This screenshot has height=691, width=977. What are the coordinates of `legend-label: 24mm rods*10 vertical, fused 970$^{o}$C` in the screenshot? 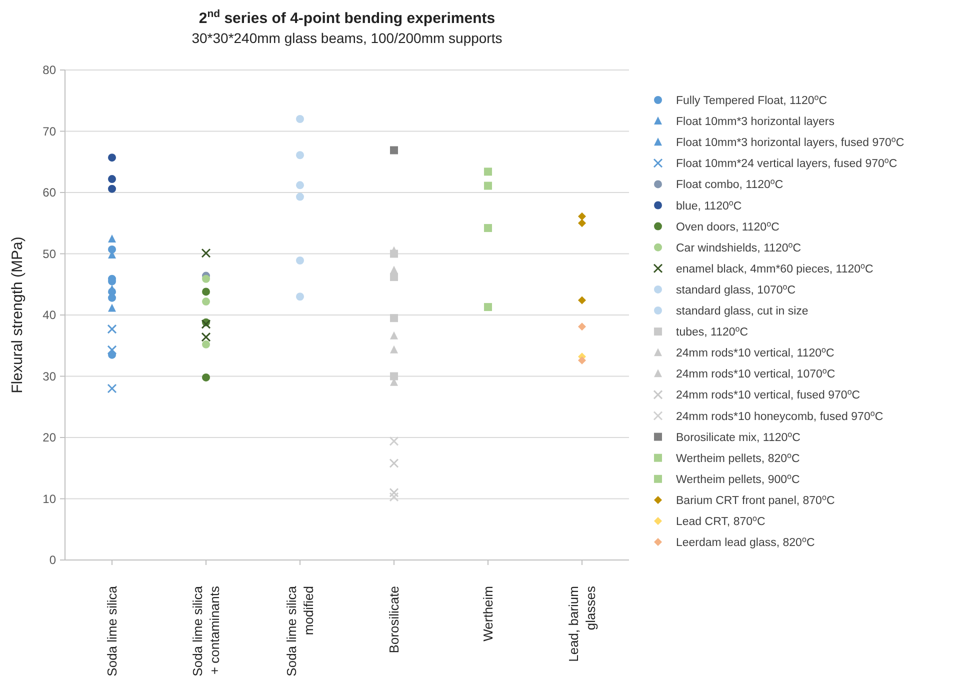 It's located at (768, 394).